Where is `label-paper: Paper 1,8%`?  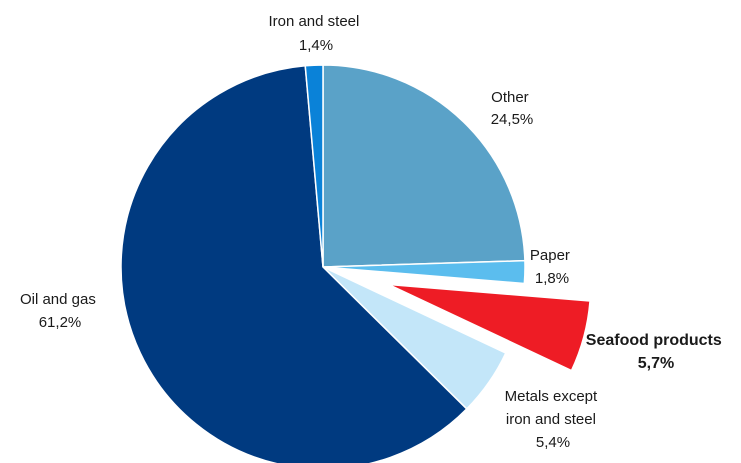
label-paper: Paper 1,8% is located at coordinates (552, 267).